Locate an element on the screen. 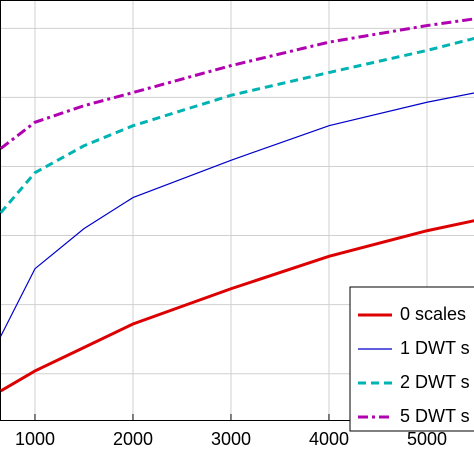 Image resolution: width=474 pixels, height=474 pixels. x-tick-label: 2000 is located at coordinates (133, 439).